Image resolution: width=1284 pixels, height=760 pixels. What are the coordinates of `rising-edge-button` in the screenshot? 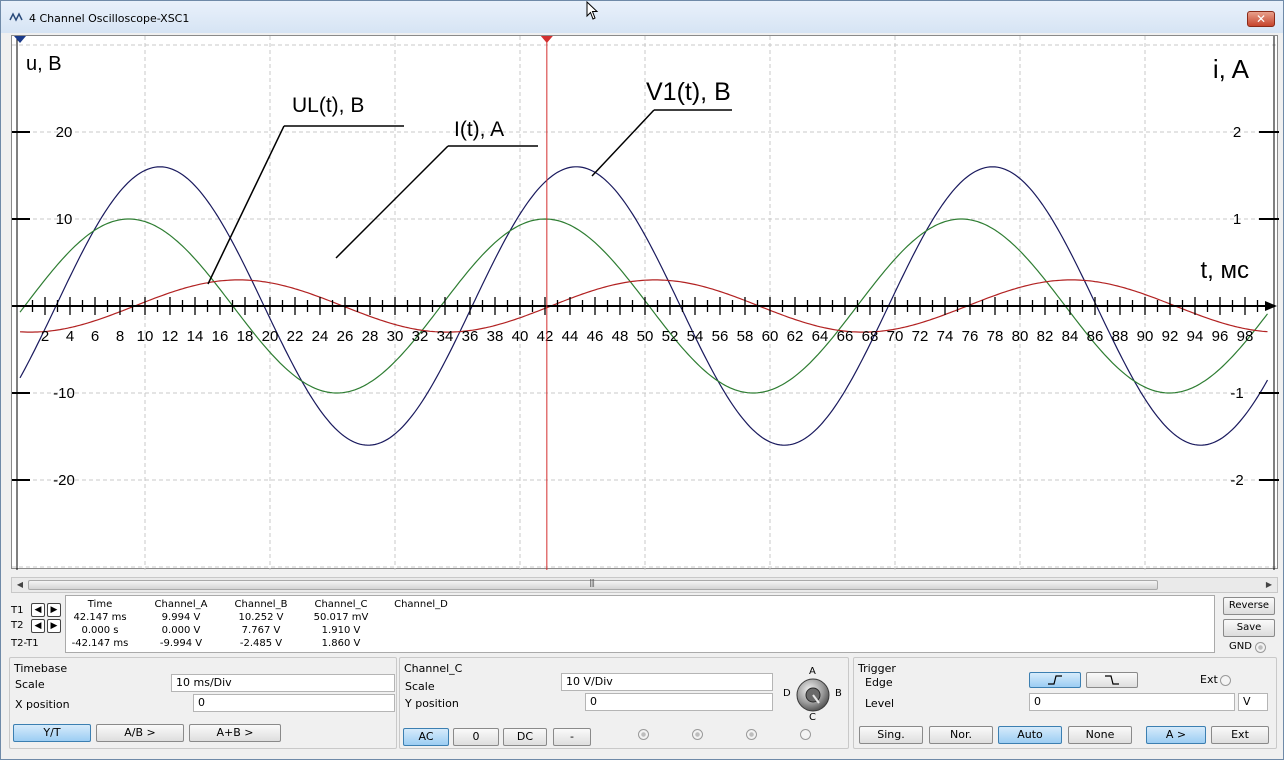 It's located at (1055, 680).